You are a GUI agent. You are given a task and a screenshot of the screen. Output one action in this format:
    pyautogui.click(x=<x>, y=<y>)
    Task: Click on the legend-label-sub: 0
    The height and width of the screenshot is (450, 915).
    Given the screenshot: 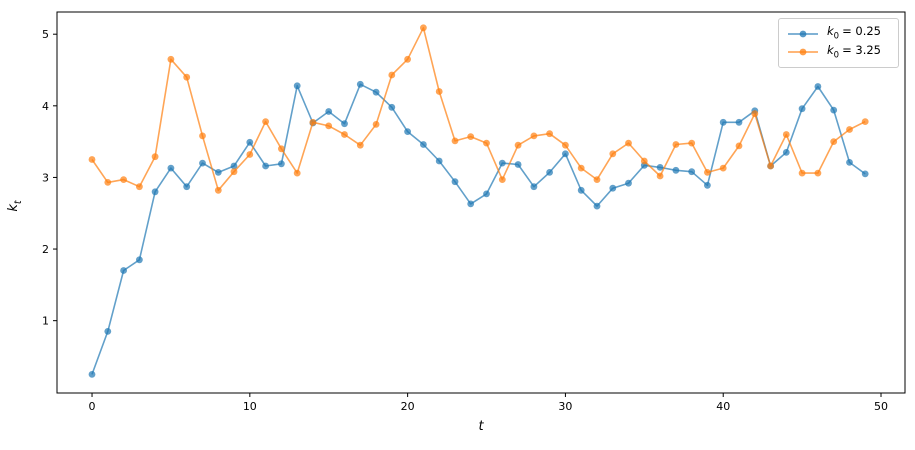 What is the action you would take?
    pyautogui.click(x=836, y=55)
    